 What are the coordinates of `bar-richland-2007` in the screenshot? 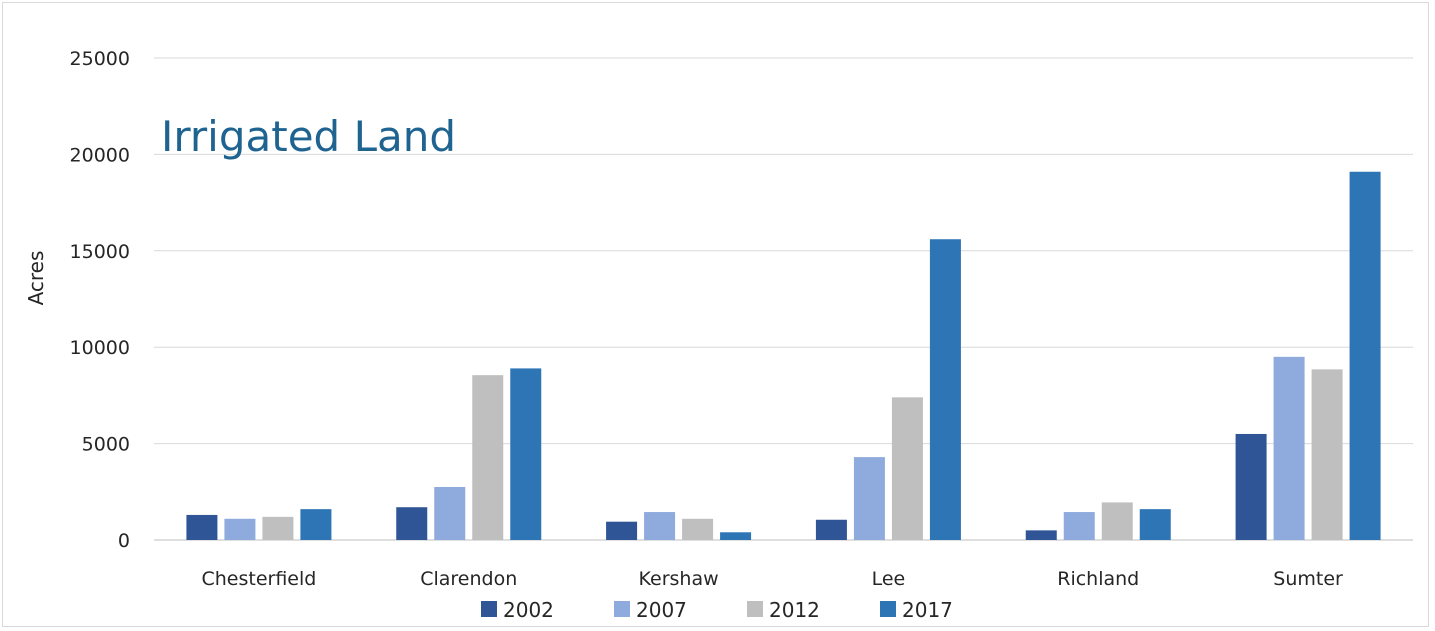 It's located at (1079, 526).